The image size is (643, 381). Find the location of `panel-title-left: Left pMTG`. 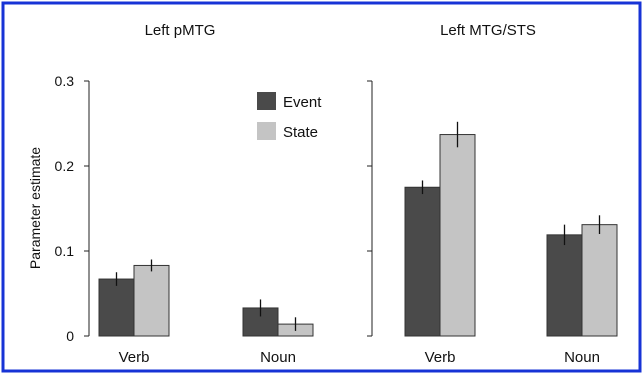

panel-title-left: Left pMTG is located at coordinates (180, 30).